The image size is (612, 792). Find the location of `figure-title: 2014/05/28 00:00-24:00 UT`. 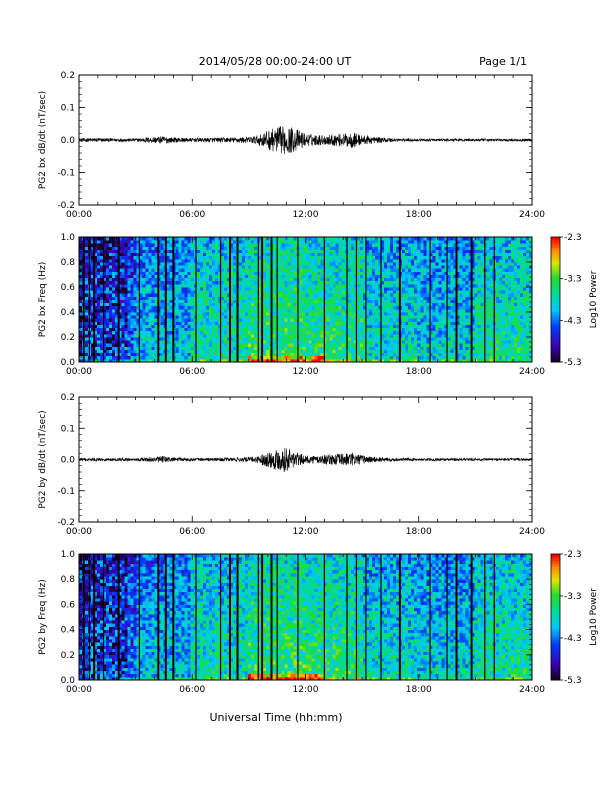

figure-title: 2014/05/28 00:00-24:00 UT is located at coordinates (275, 61).